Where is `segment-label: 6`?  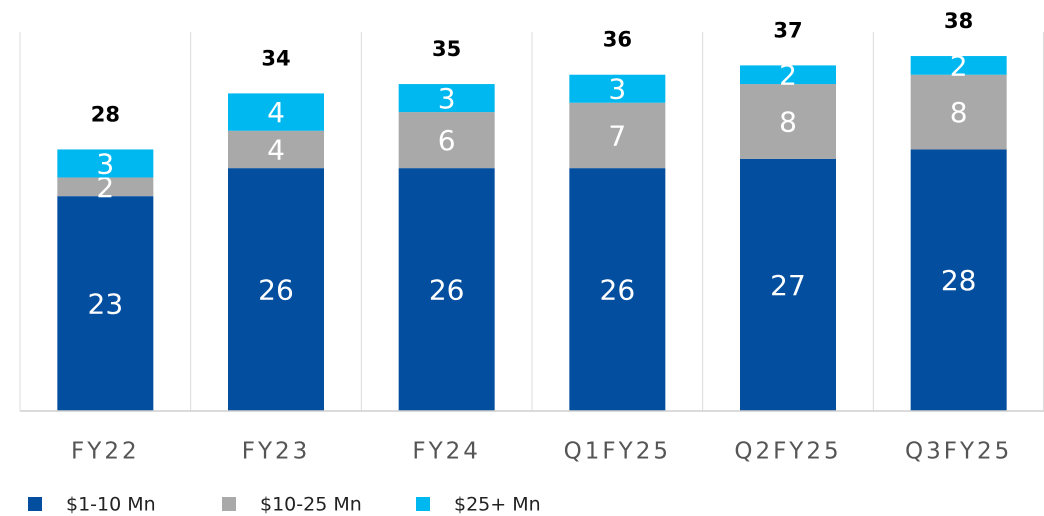
segment-label: 6 is located at coordinates (447, 140).